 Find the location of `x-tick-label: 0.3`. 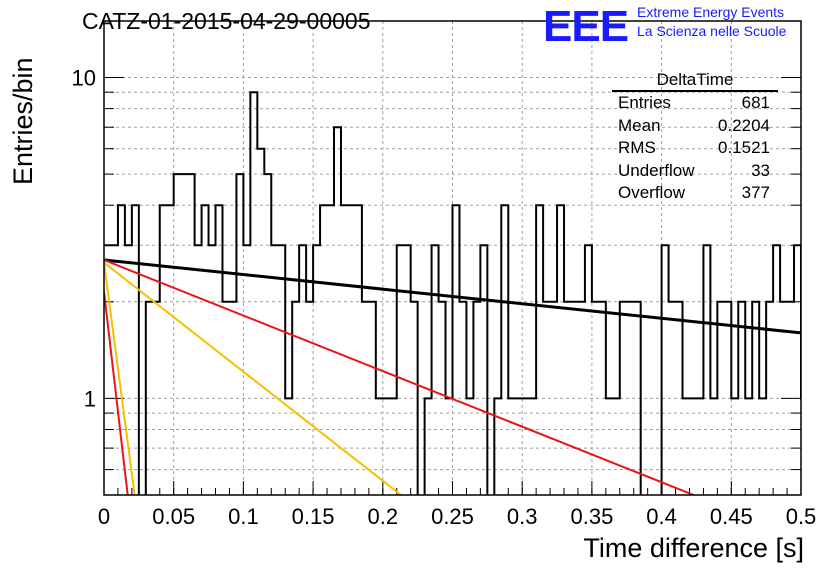

x-tick-label: 0.3 is located at coordinates (522, 516).